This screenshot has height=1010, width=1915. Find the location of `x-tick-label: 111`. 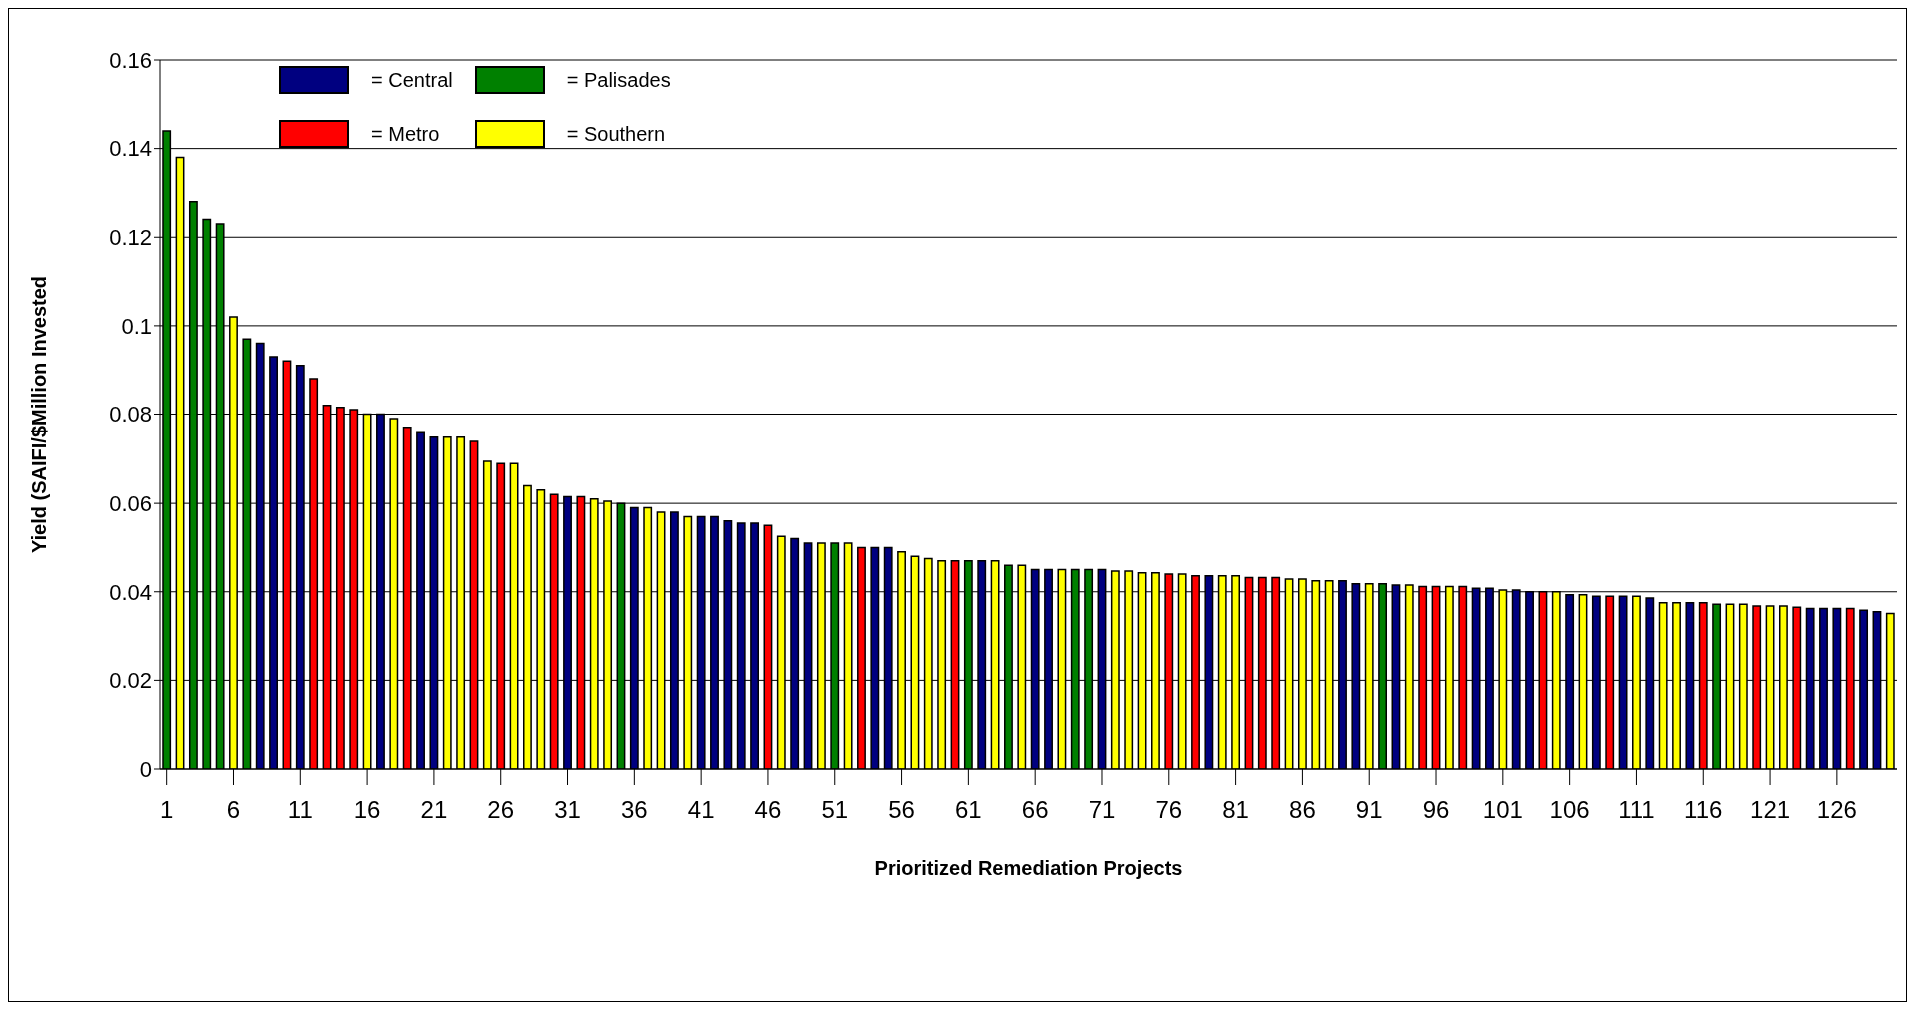

x-tick-label: 111 is located at coordinates (1636, 810).